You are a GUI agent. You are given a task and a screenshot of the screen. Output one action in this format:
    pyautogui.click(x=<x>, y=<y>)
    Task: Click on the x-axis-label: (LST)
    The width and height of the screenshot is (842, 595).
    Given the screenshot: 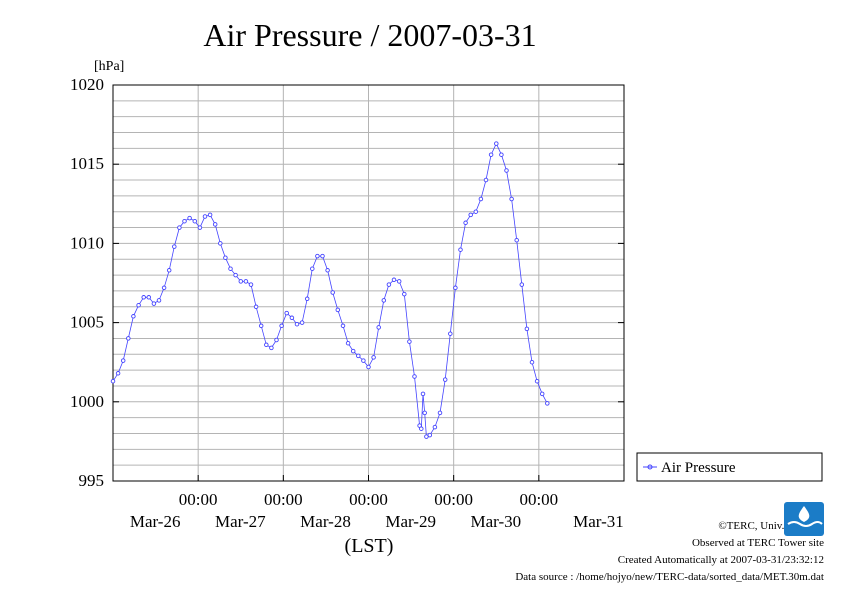 What is the action you would take?
    pyautogui.click(x=369, y=546)
    